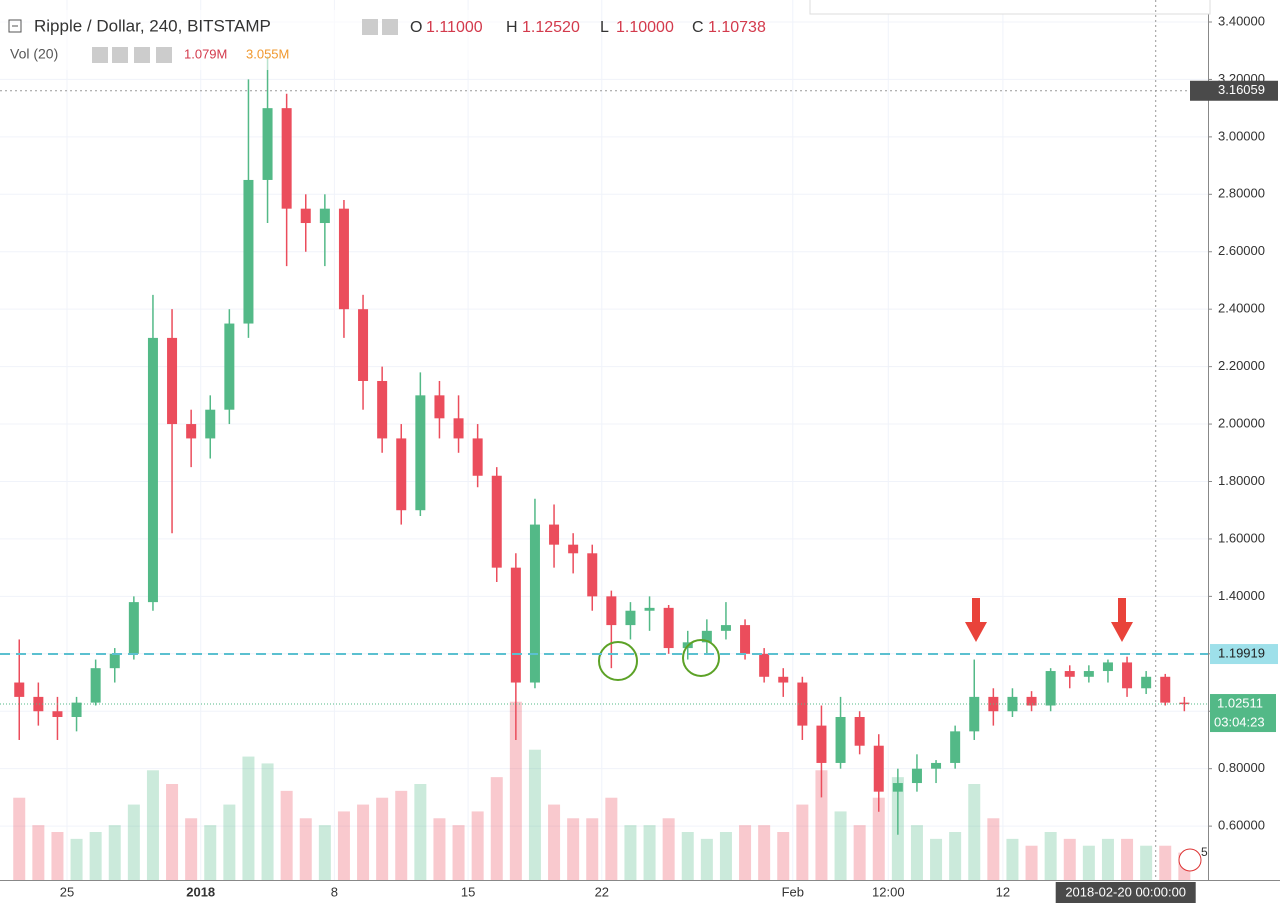 The width and height of the screenshot is (1280, 908). I want to click on toolbar-fragment, so click(1010, 7).